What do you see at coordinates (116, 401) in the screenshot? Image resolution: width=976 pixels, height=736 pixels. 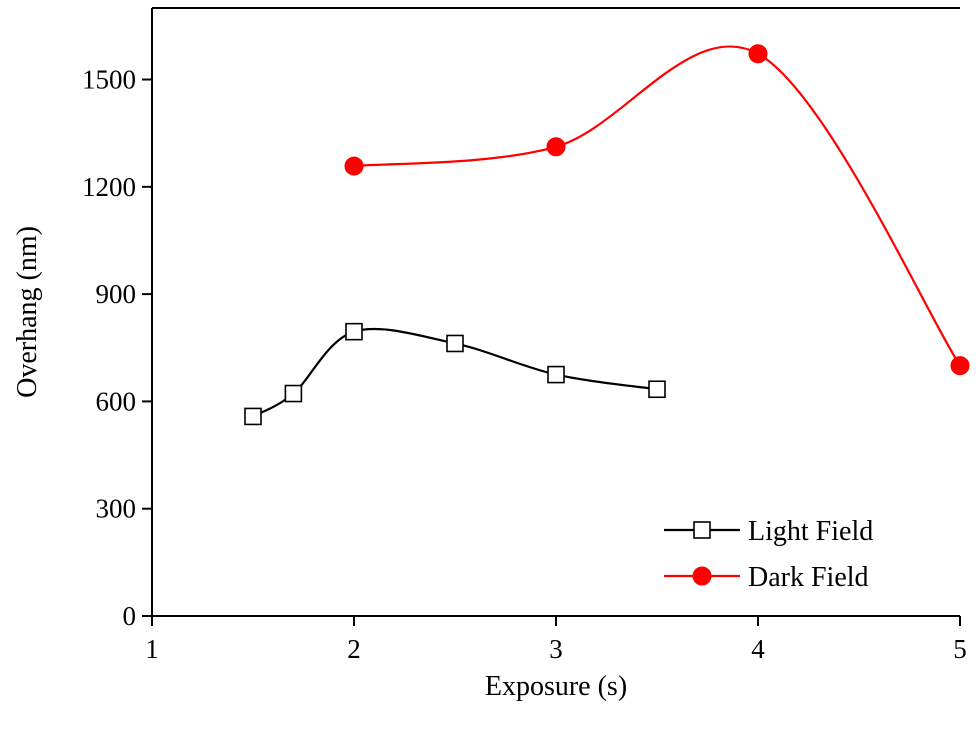 I see `y-tick-label: 600` at bounding box center [116, 401].